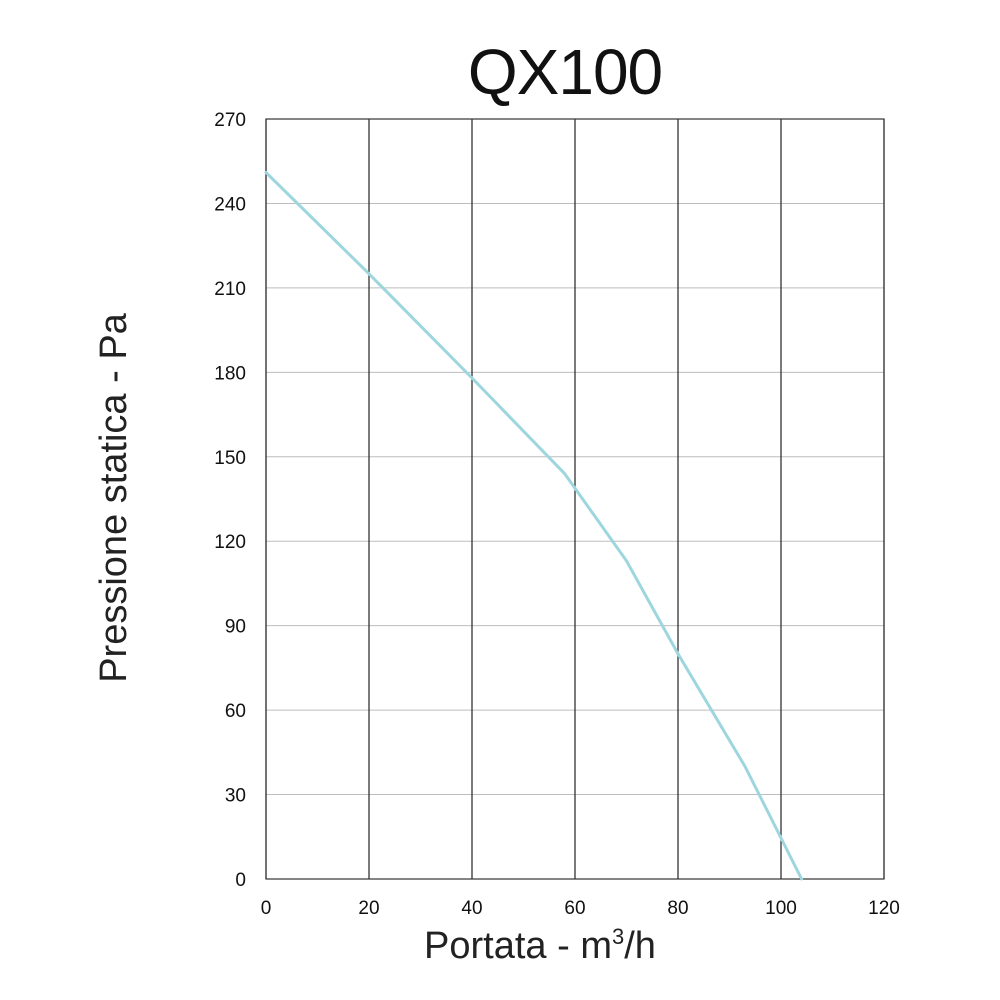 This screenshot has height=1000, width=1000. I want to click on y-tick-label-3: 90, so click(235, 627).